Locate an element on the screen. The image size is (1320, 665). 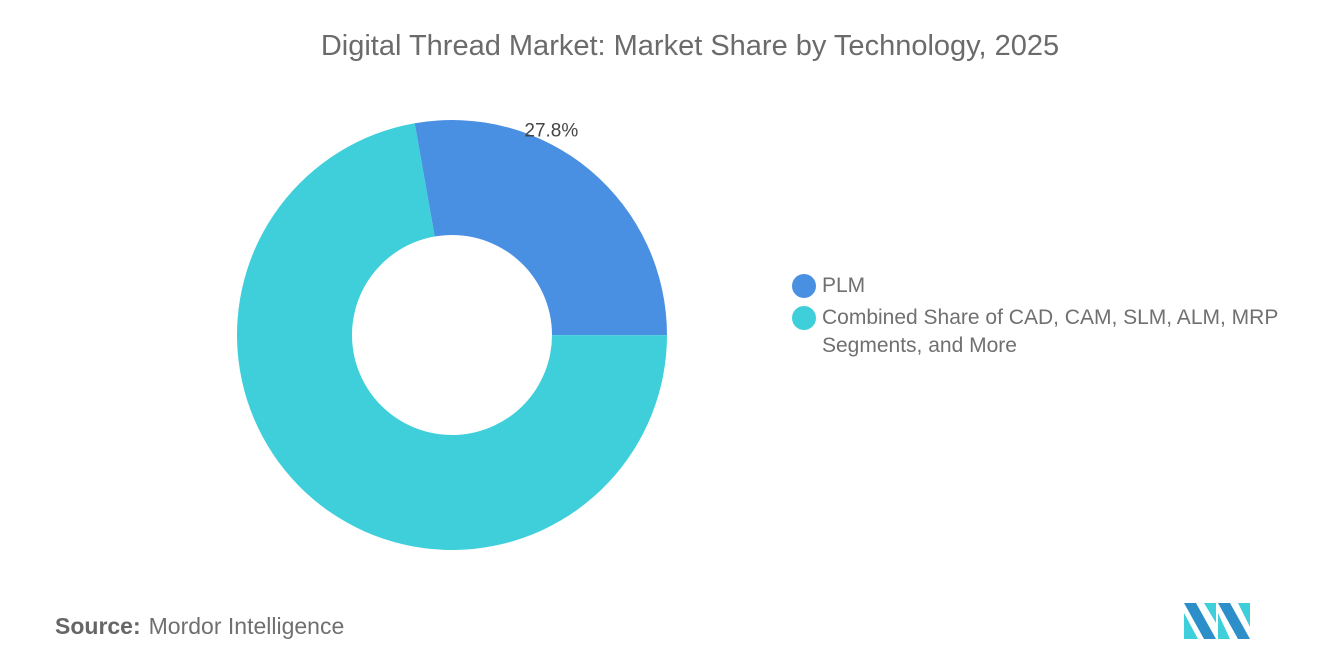
mordor-logo-icon is located at coordinates (1217, 621).